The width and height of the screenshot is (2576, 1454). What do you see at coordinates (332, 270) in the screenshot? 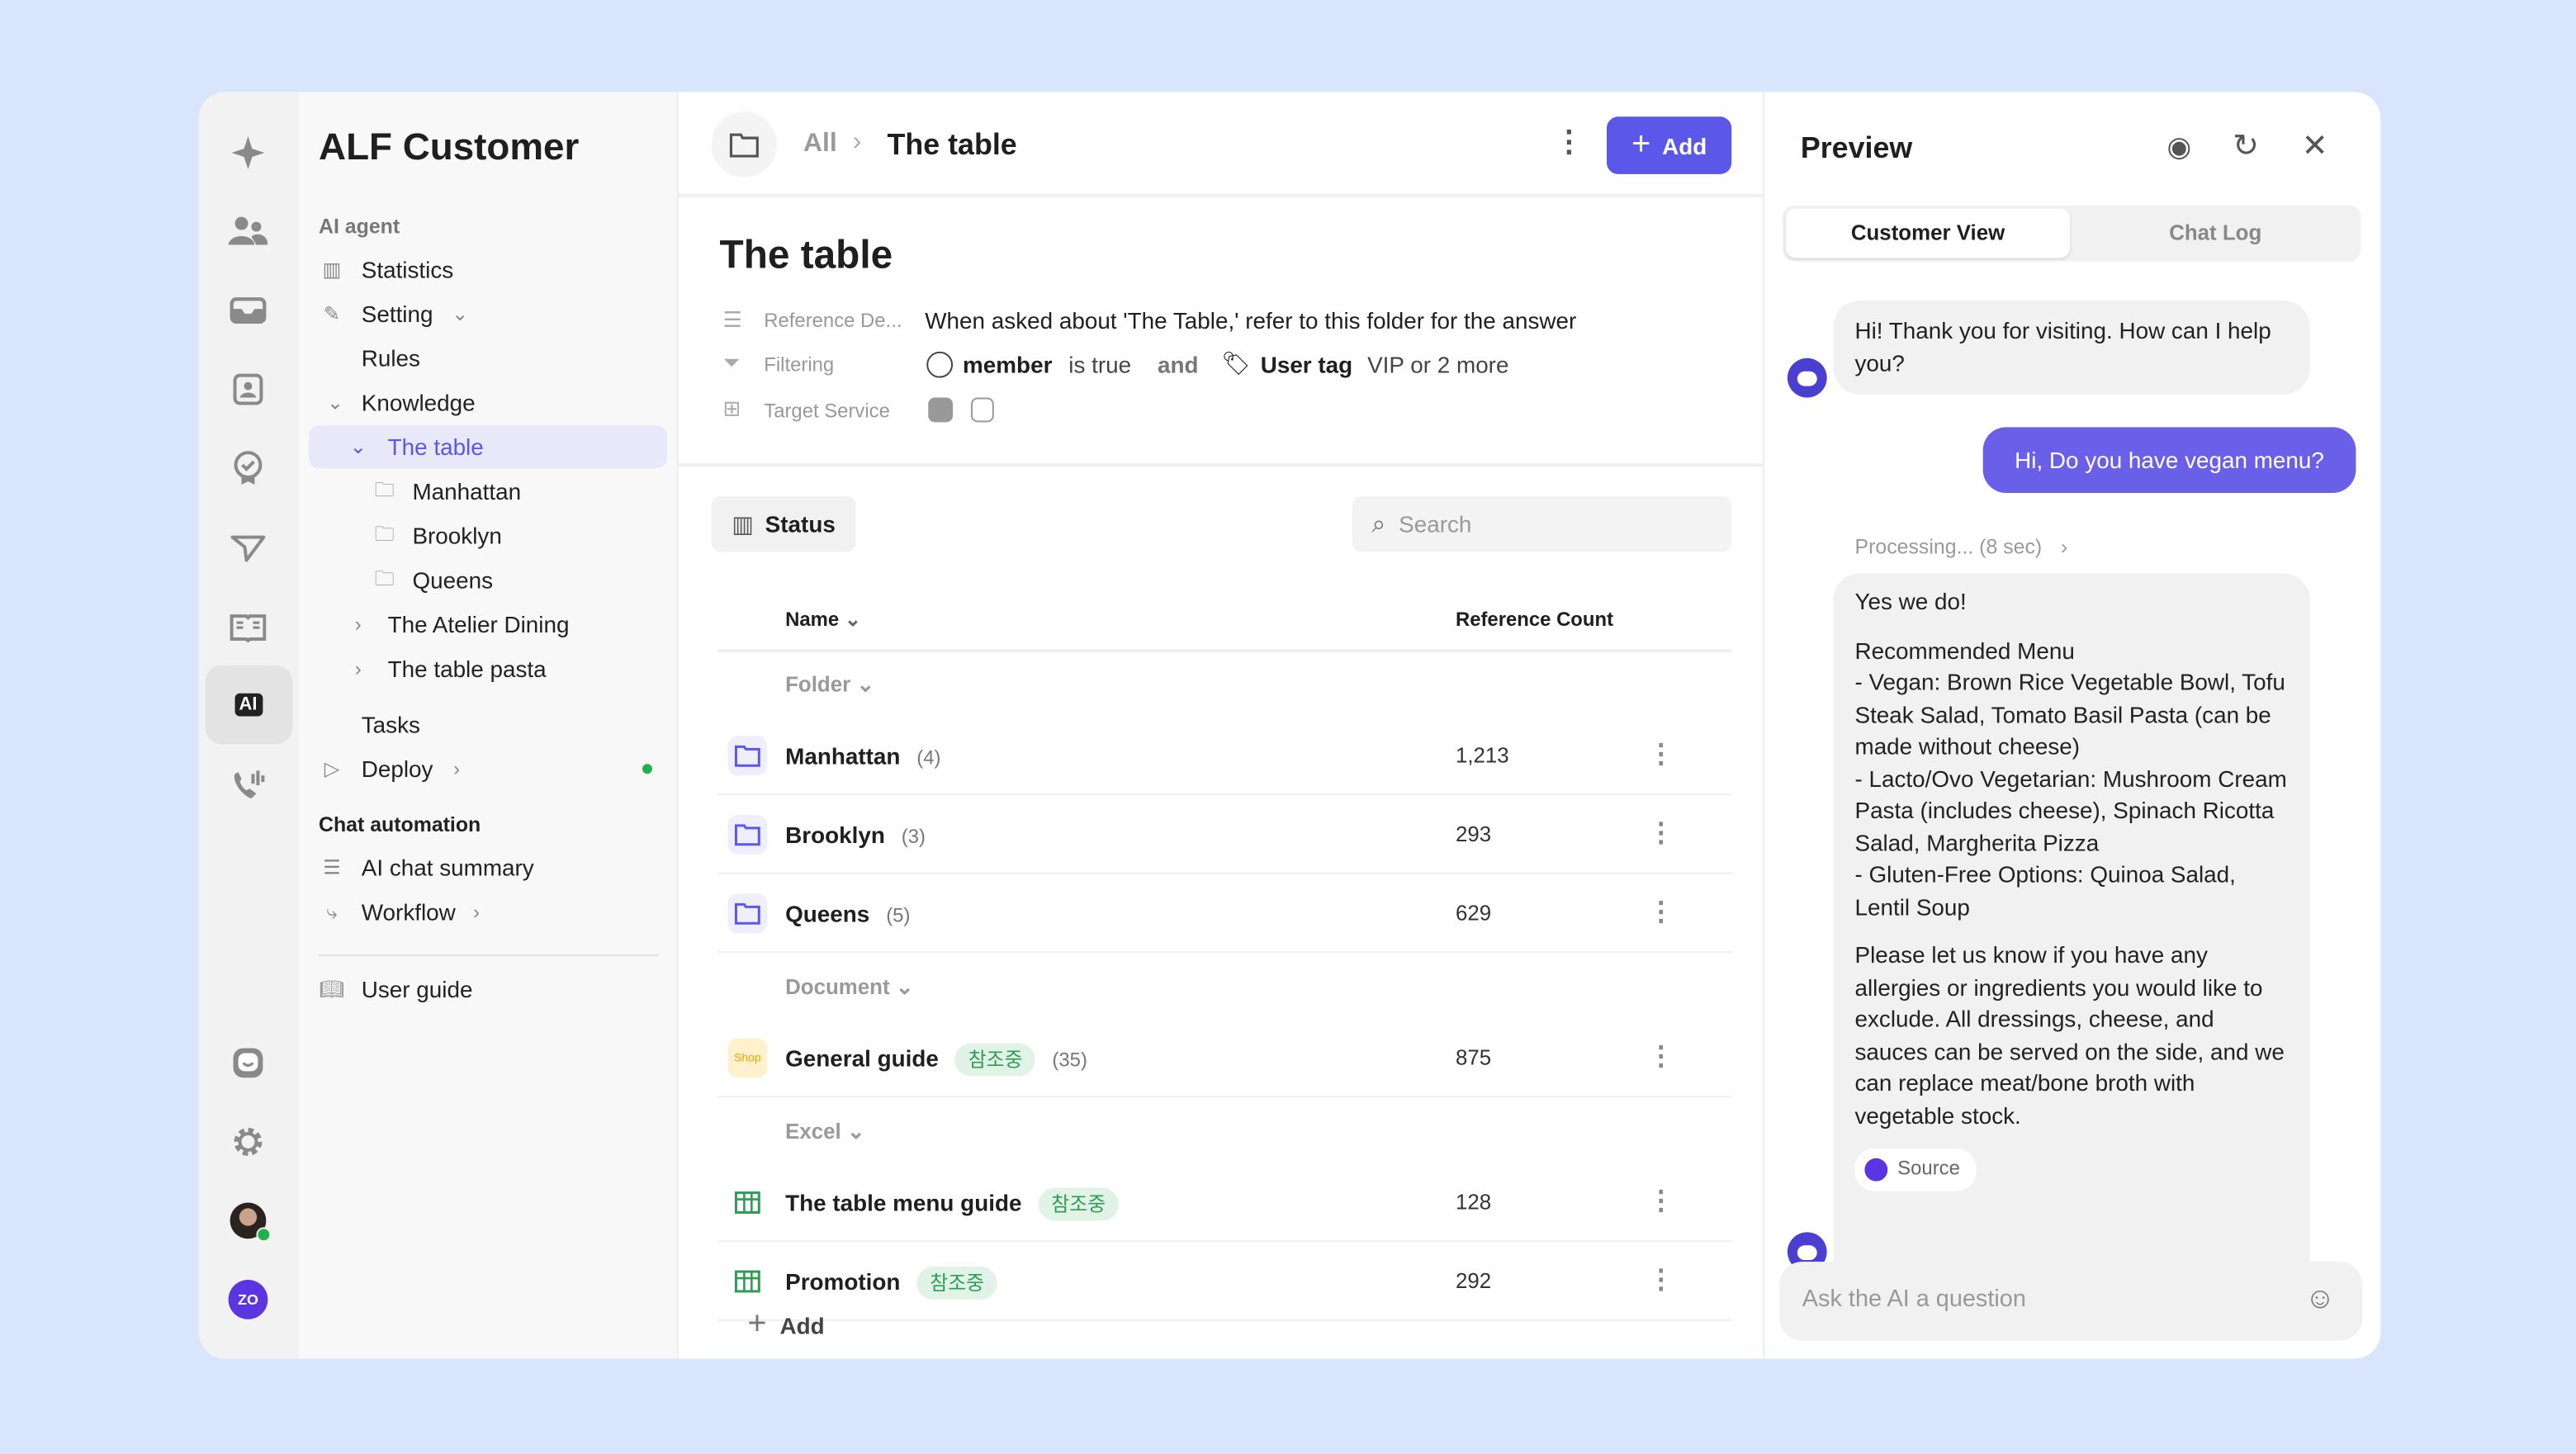
I see `bar-chart-icon: ▥` at bounding box center [332, 270].